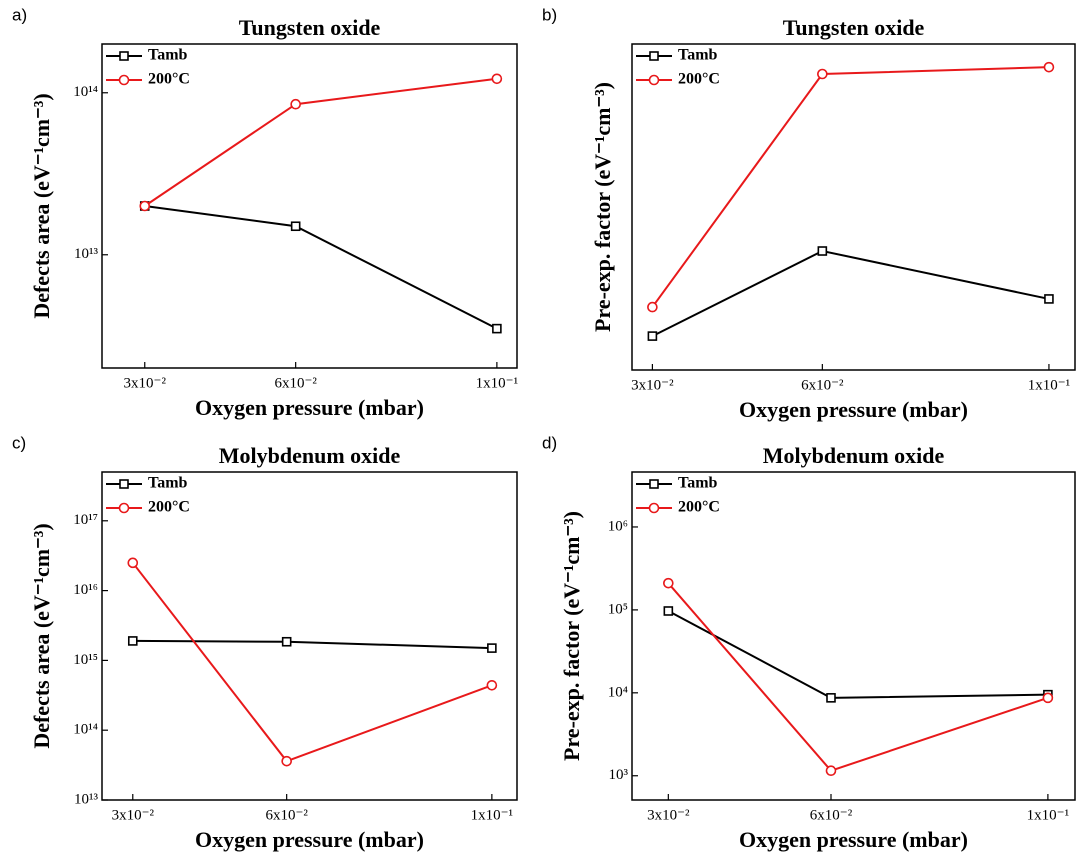 This screenshot has height=853, width=1076. What do you see at coordinates (19, 14) in the screenshot?
I see `panel-label: a)` at bounding box center [19, 14].